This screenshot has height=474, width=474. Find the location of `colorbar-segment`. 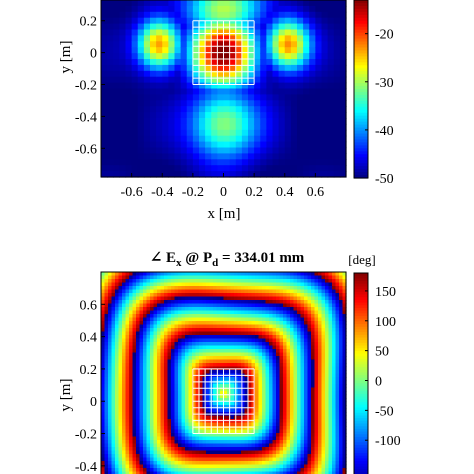

colorbar-segment is located at coordinates (361, 82).